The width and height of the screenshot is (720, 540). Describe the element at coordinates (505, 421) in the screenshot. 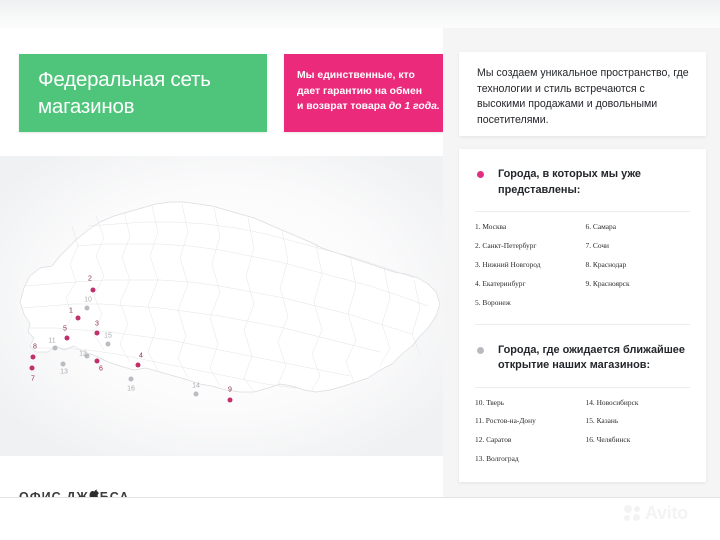

I see `list-item: 11. Ростов-на-Дону` at that location.